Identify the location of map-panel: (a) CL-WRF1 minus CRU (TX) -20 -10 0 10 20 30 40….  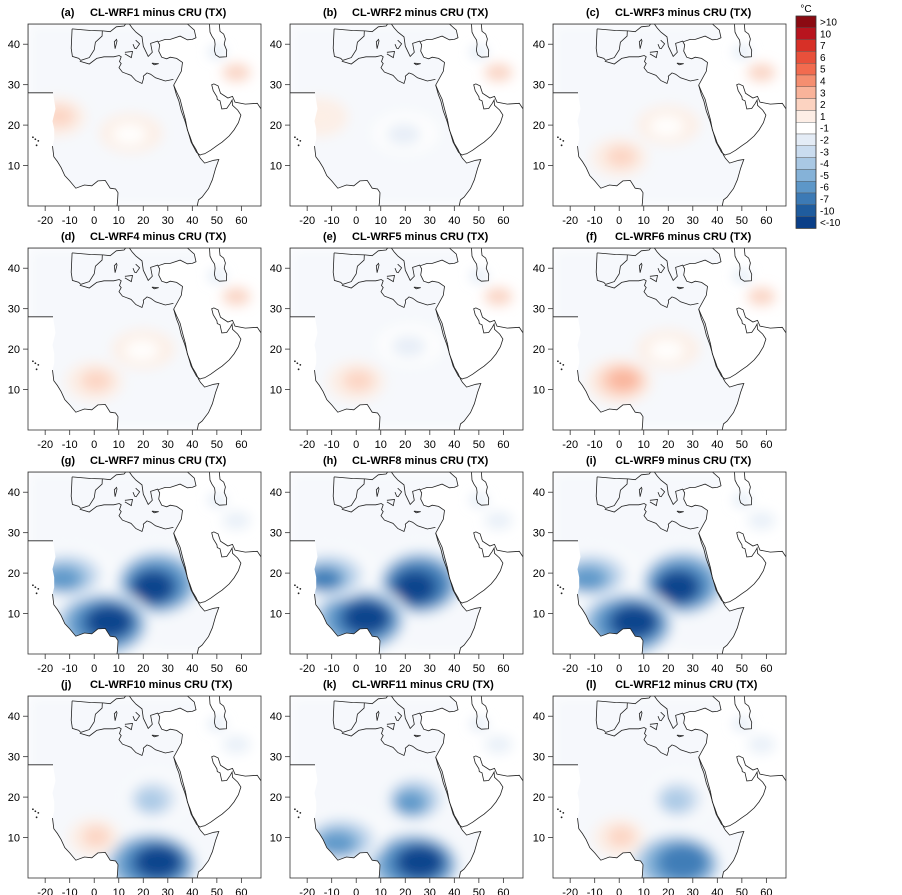
(135, 117).